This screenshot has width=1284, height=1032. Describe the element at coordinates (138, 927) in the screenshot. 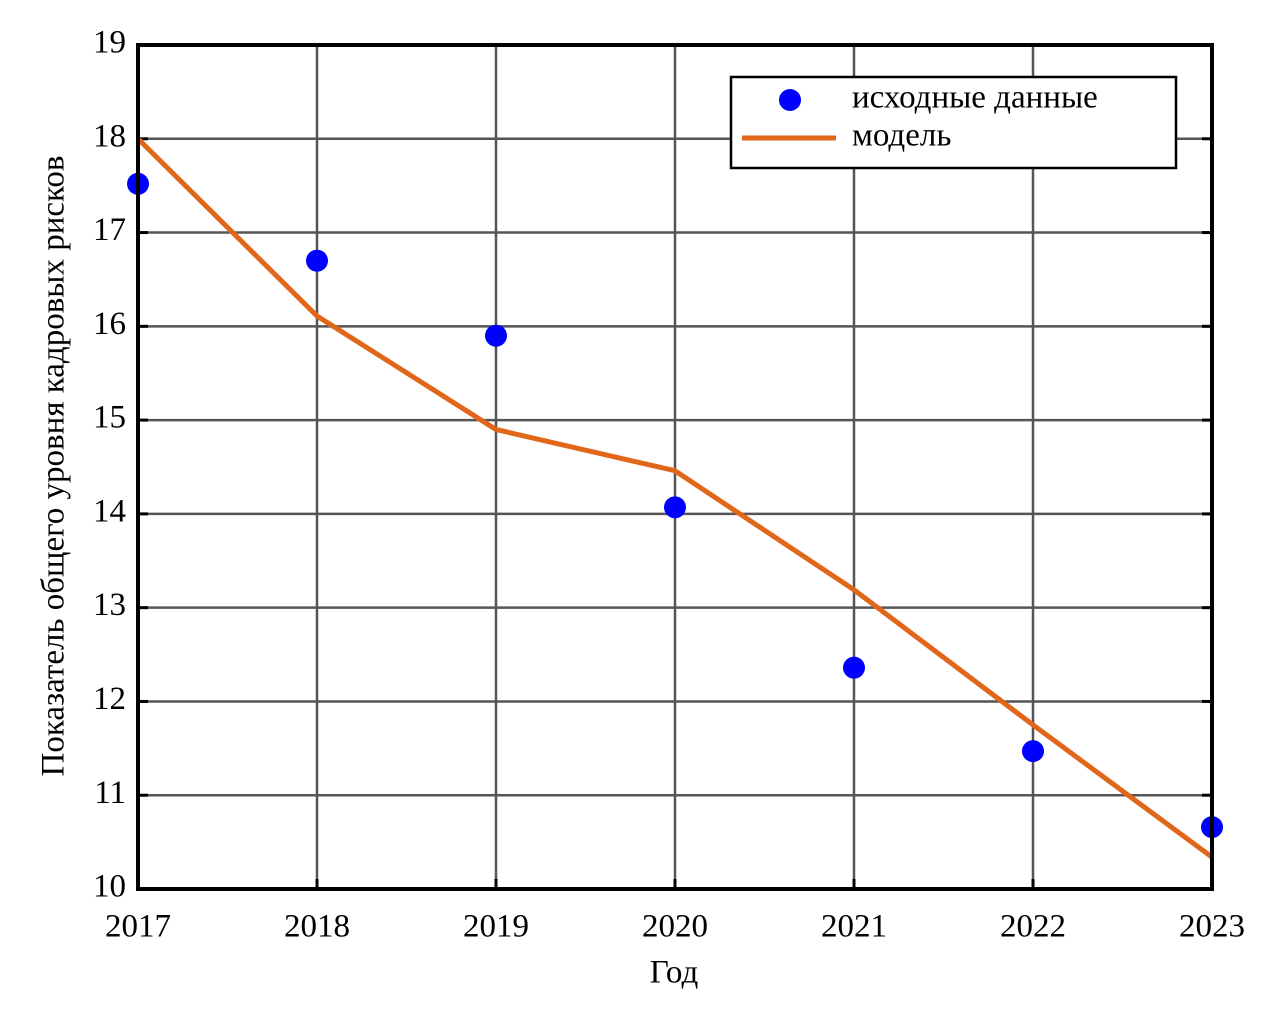

I see `x-tick-label: 2017` at that location.